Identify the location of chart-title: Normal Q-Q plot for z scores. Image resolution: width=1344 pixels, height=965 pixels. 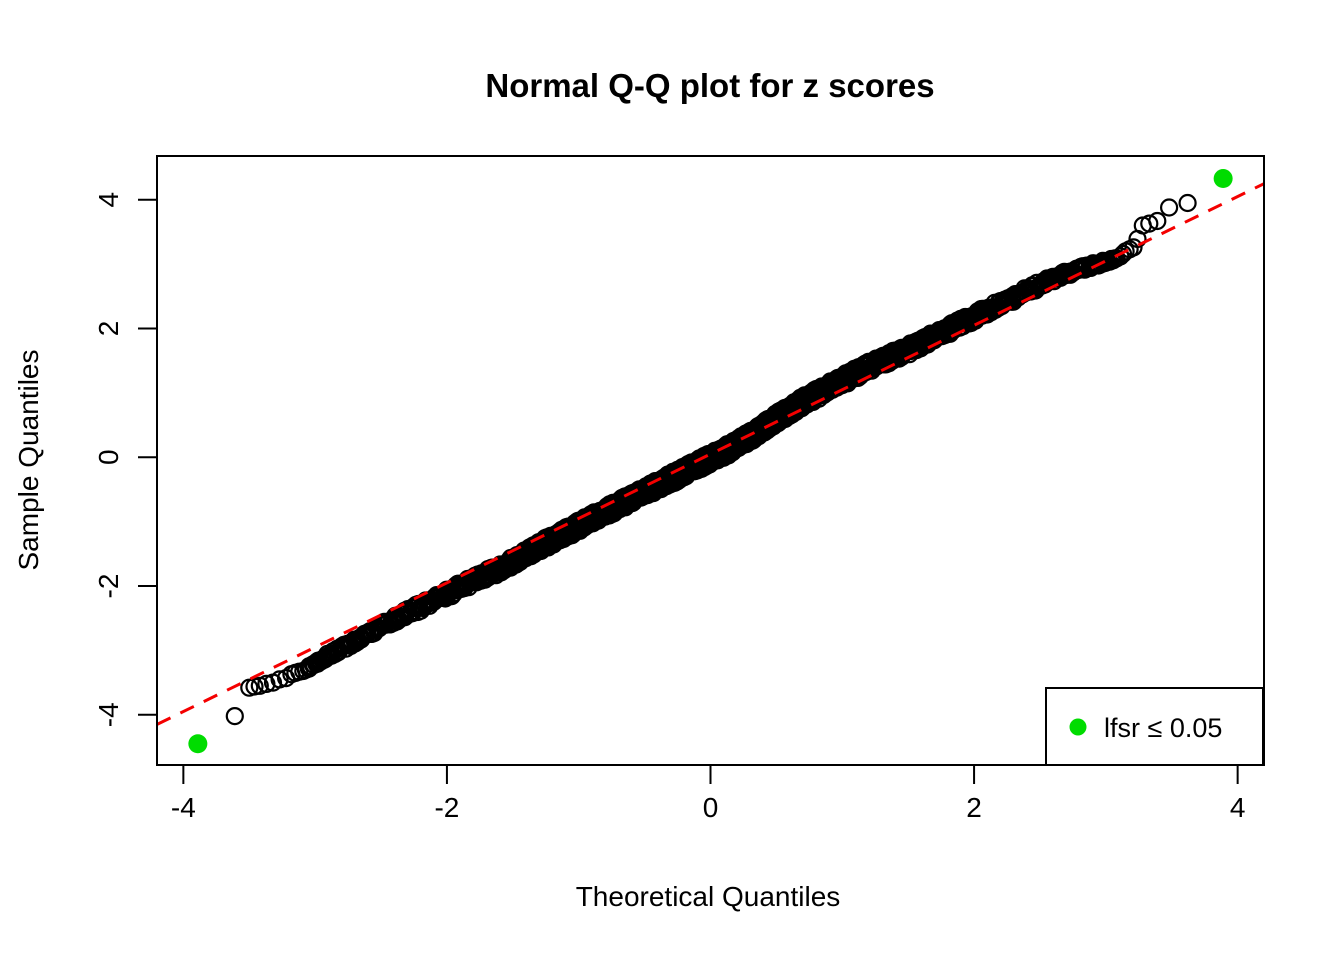
(709, 85).